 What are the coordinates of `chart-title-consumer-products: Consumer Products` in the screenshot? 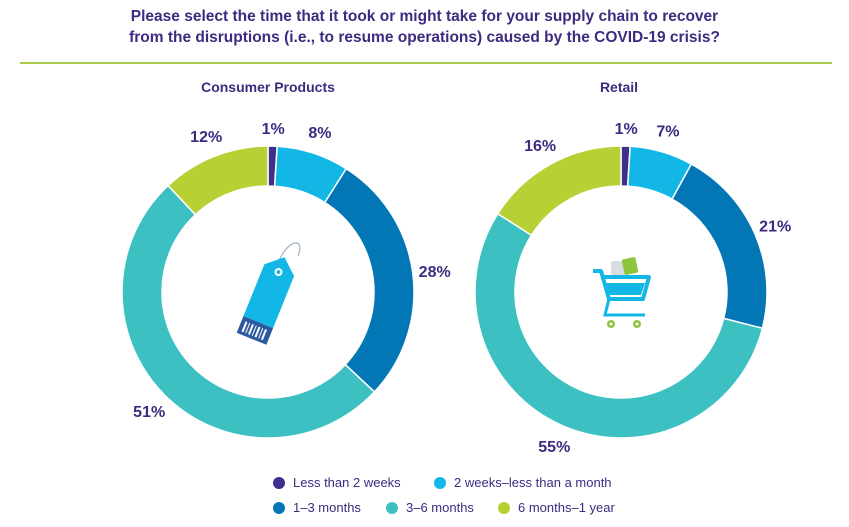 It's located at (268, 87).